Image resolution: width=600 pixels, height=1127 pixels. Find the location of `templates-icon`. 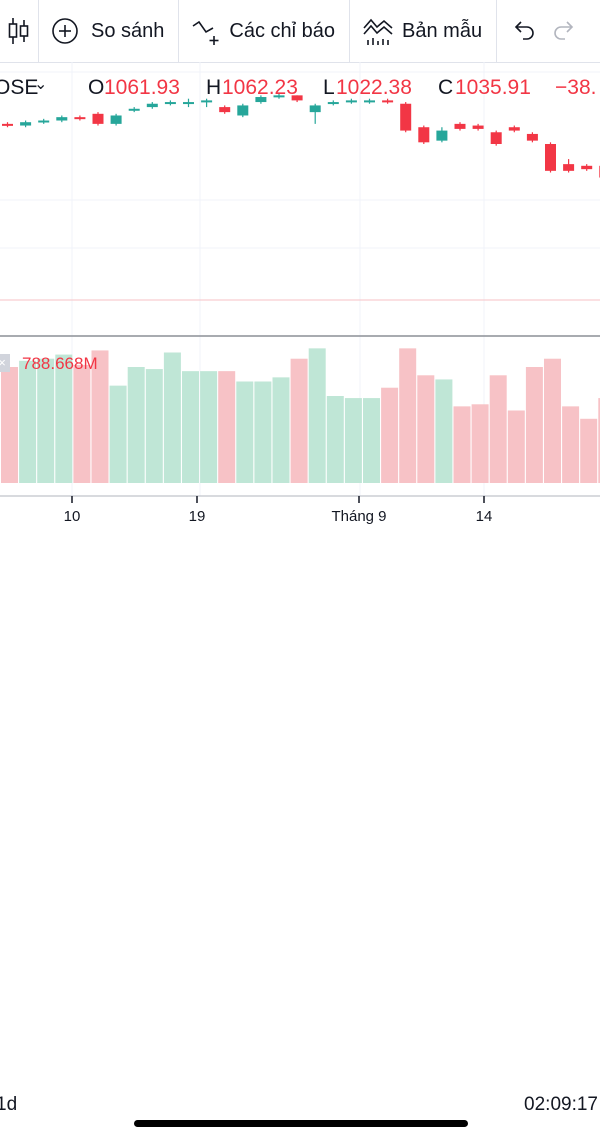

templates-icon is located at coordinates (378, 31).